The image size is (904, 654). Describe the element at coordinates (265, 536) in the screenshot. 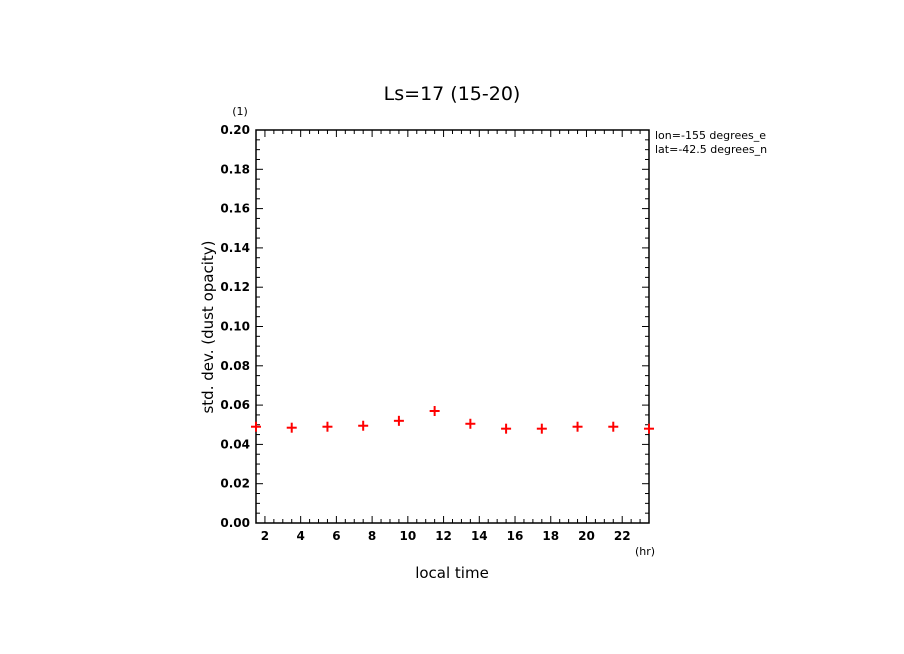

I see `x-tick-label: 2` at that location.